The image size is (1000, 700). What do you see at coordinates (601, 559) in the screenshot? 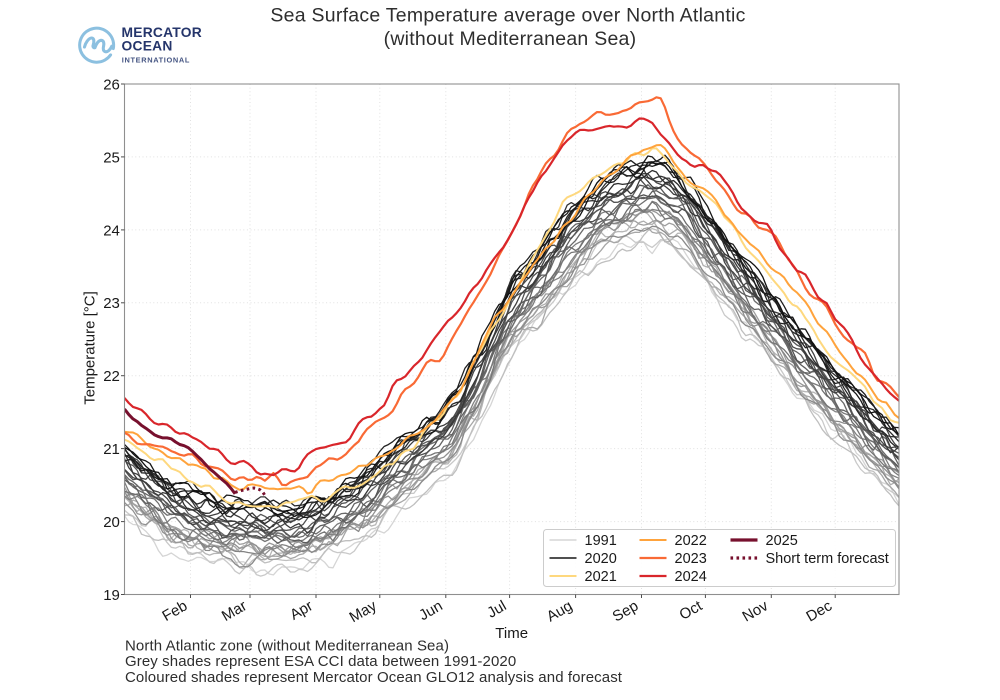
I see `svg-text: 2020` at bounding box center [601, 559].